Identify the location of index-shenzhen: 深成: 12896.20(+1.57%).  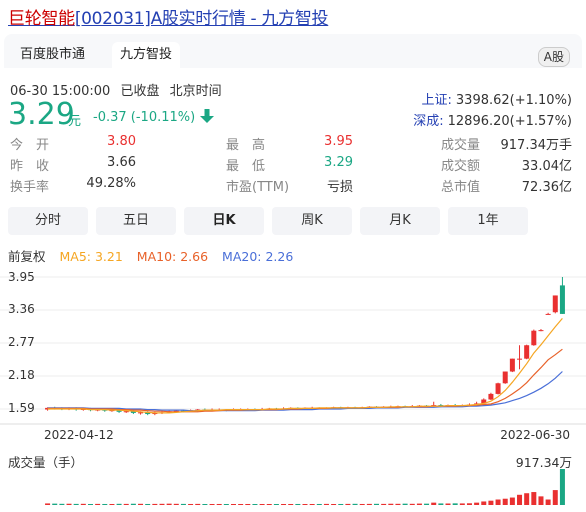
(492, 119).